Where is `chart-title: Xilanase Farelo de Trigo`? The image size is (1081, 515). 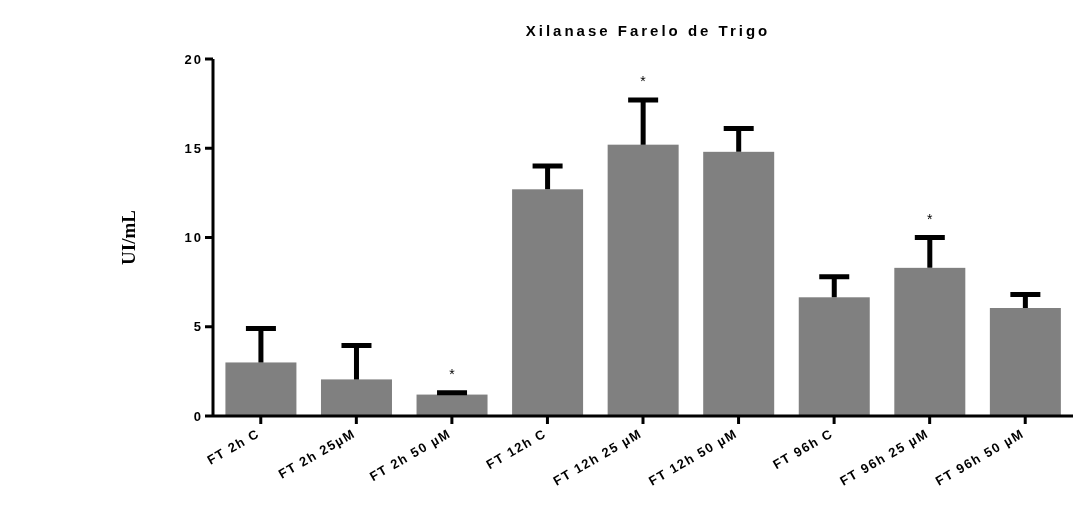
chart-title: Xilanase Farelo de Trigo is located at coordinates (648, 30).